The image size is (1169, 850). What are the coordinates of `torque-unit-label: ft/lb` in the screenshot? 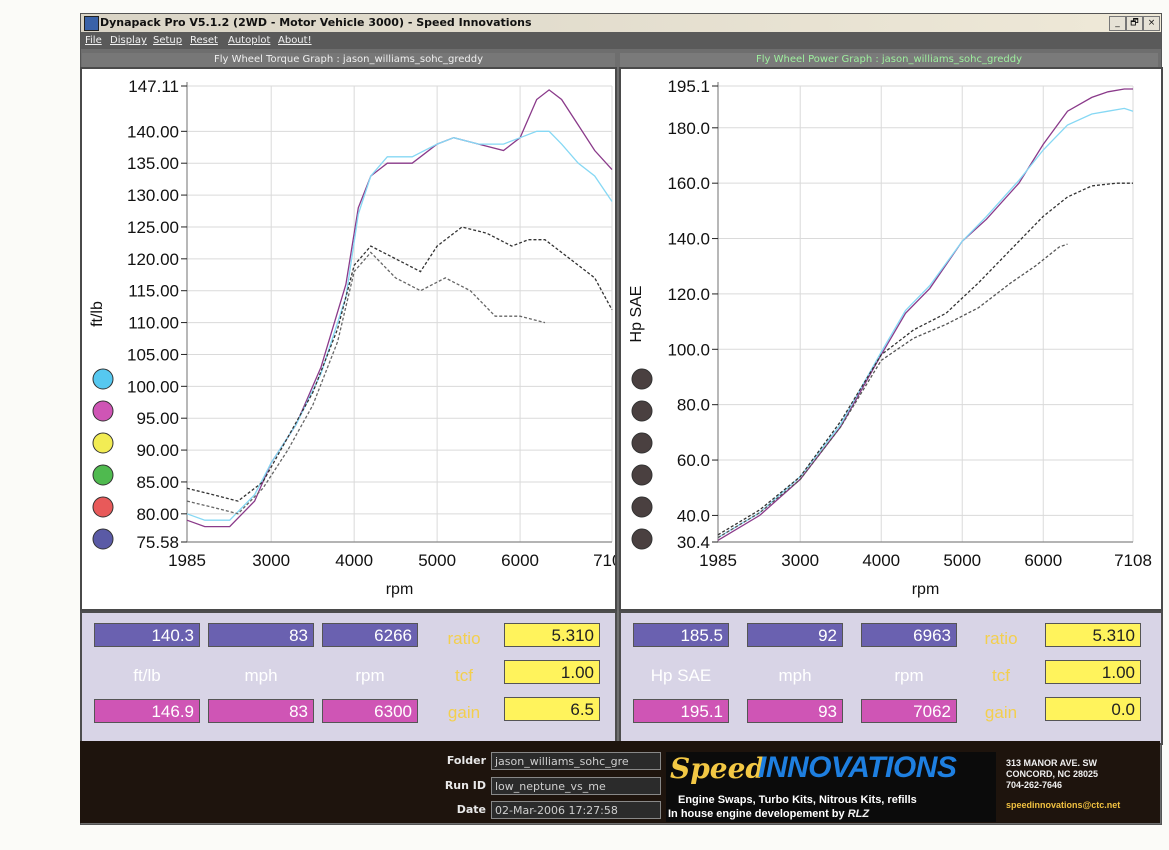 It's located at (147, 675).